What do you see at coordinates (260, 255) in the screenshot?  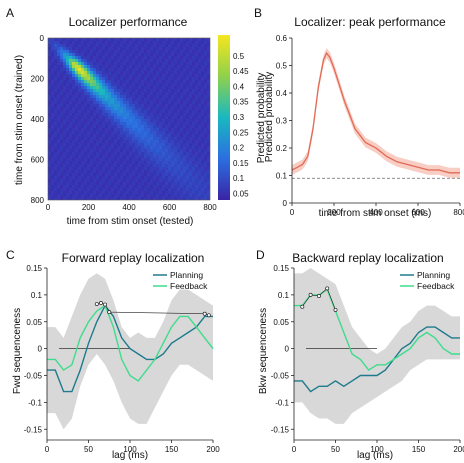 I see `panel-letter-d: D` at bounding box center [260, 255].